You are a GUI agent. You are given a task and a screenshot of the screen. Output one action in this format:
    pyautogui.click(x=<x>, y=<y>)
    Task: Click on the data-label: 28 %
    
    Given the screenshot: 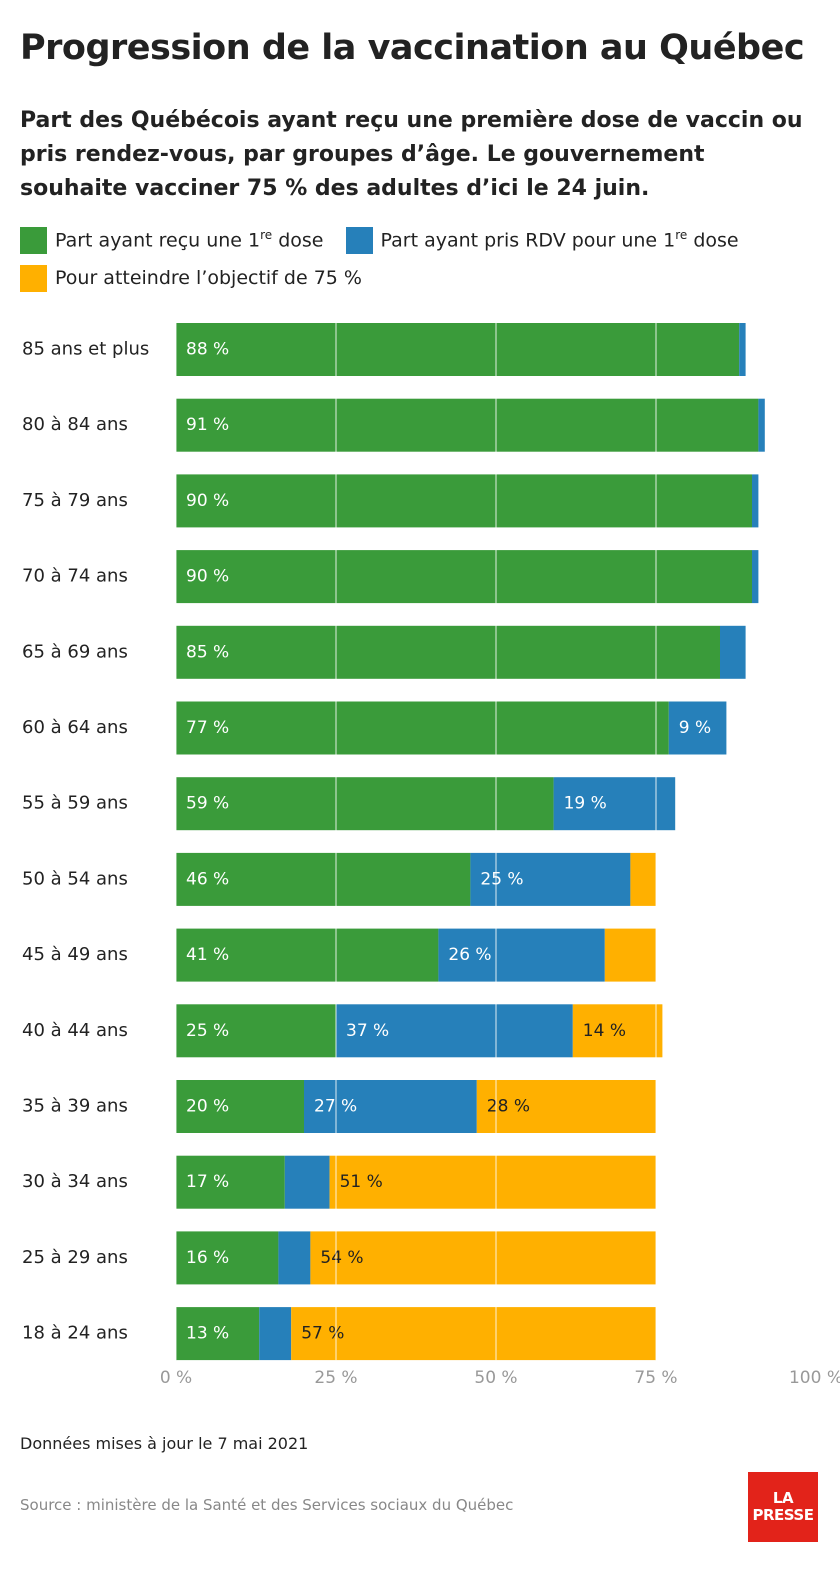 What is the action you would take?
    pyautogui.click(x=508, y=1107)
    